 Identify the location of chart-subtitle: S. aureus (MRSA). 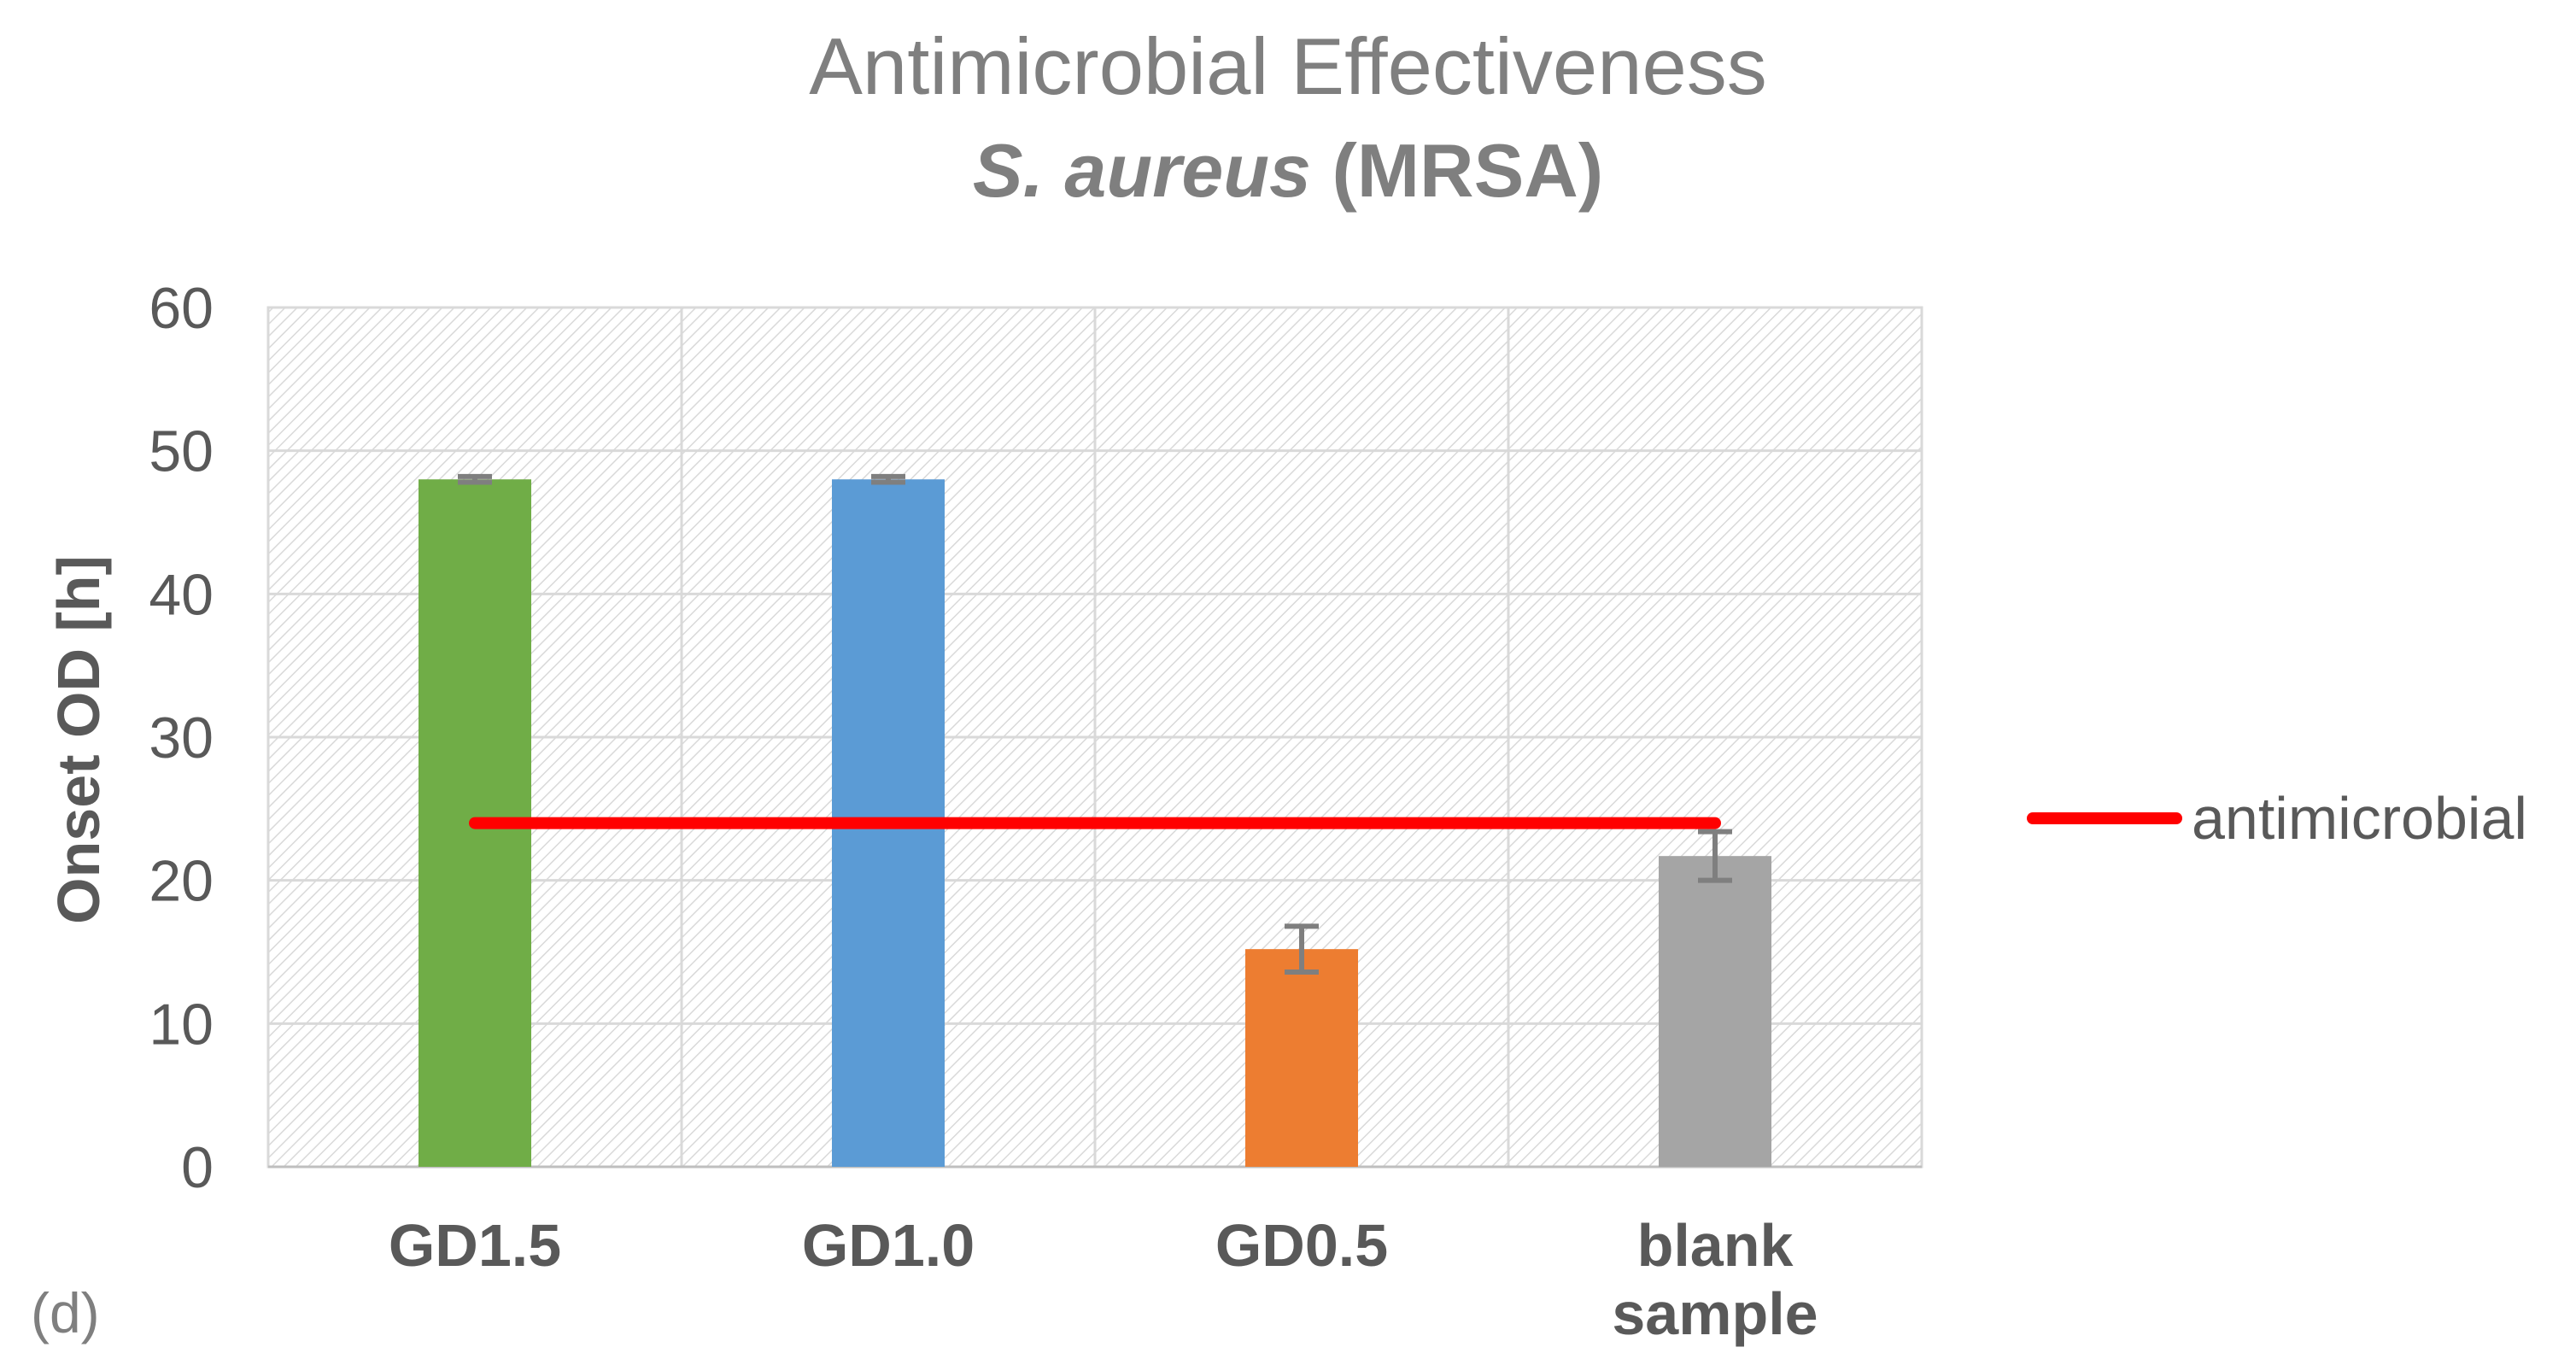
(1288, 170).